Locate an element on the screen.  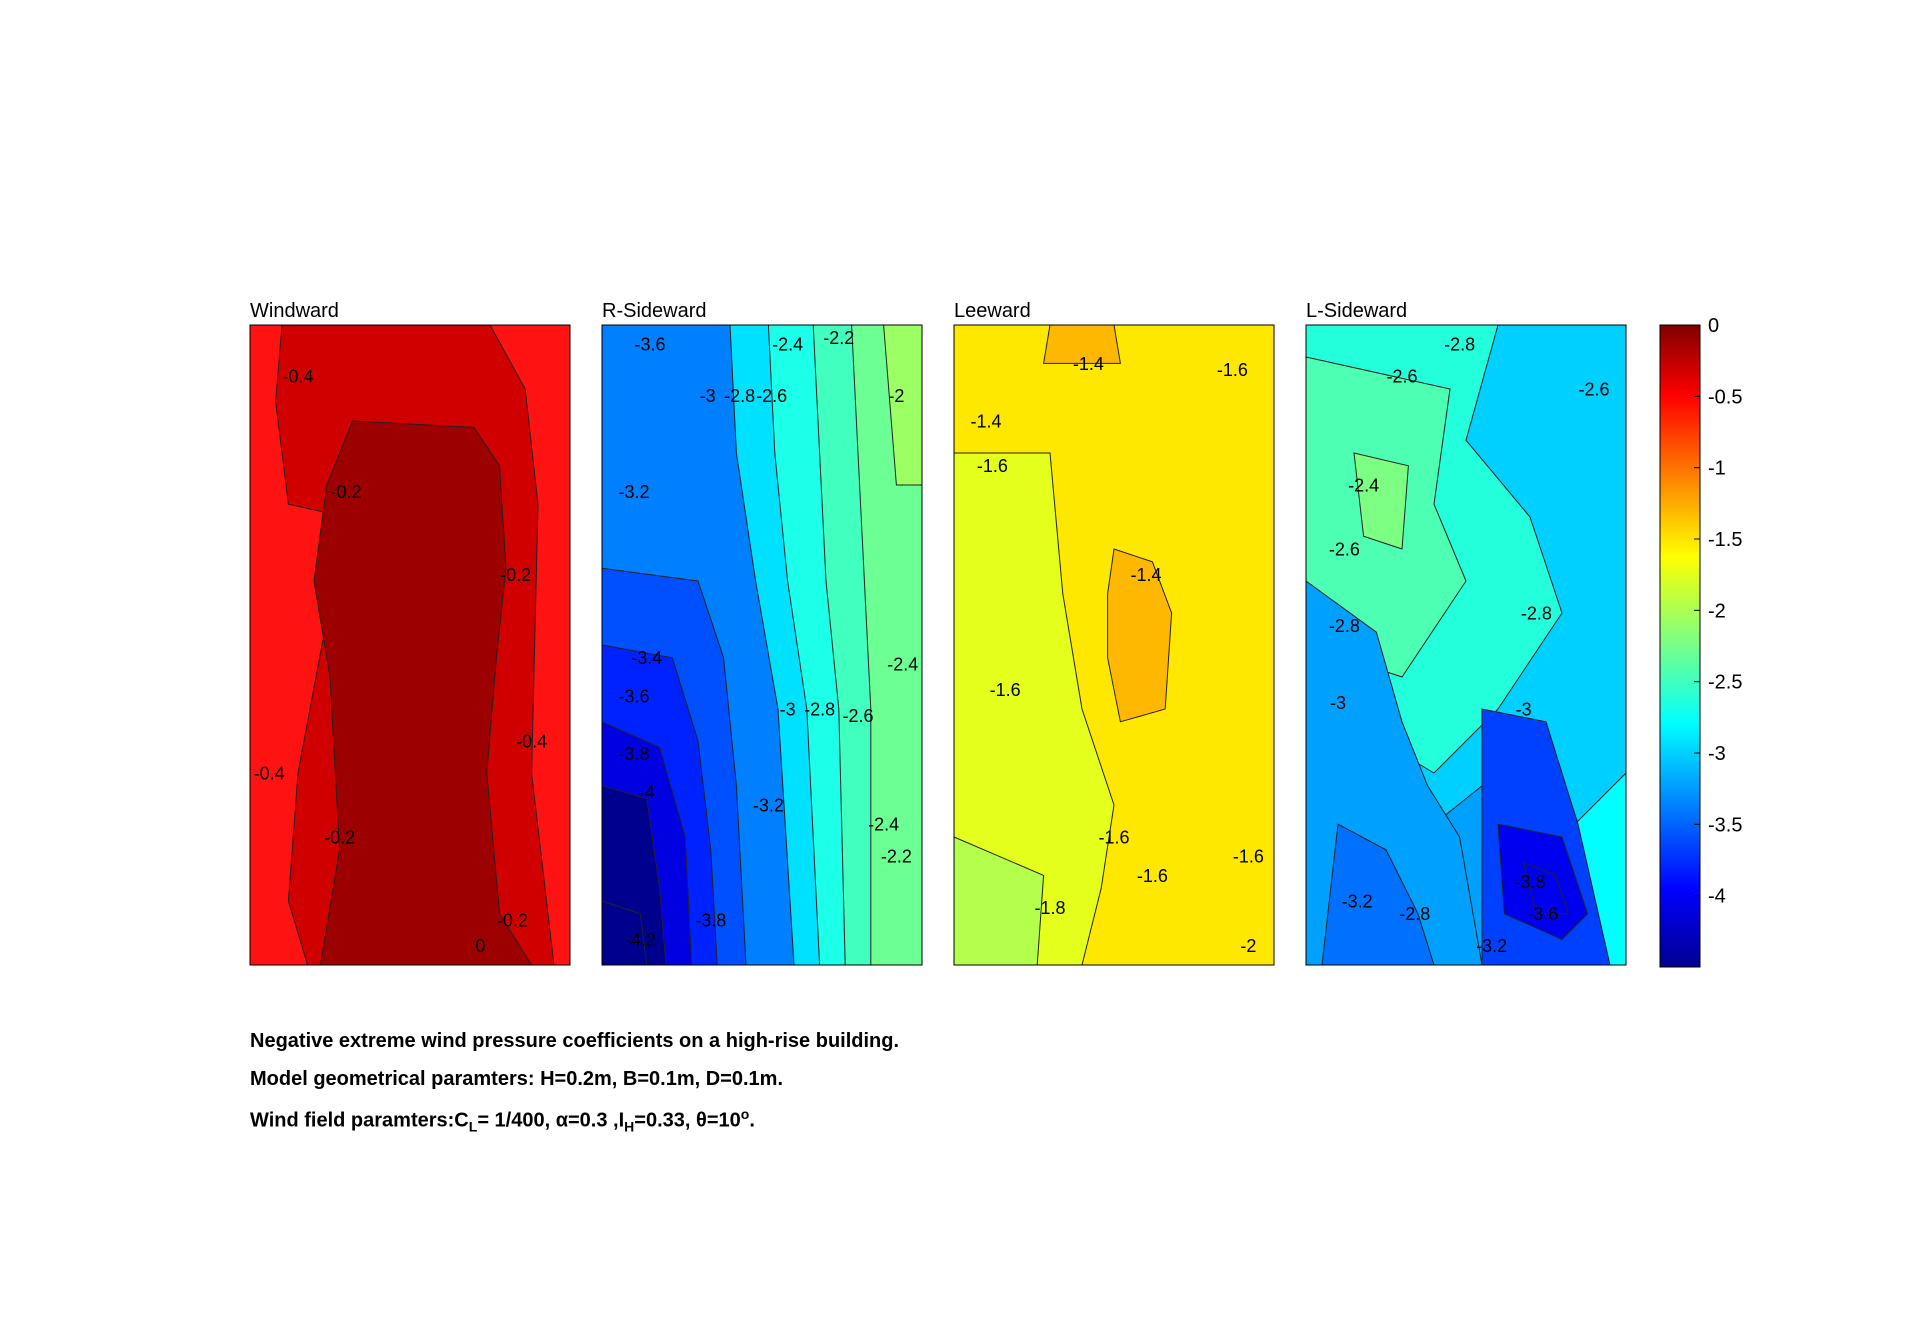
colorbar-tick-label: -4 is located at coordinates (1717, 897).